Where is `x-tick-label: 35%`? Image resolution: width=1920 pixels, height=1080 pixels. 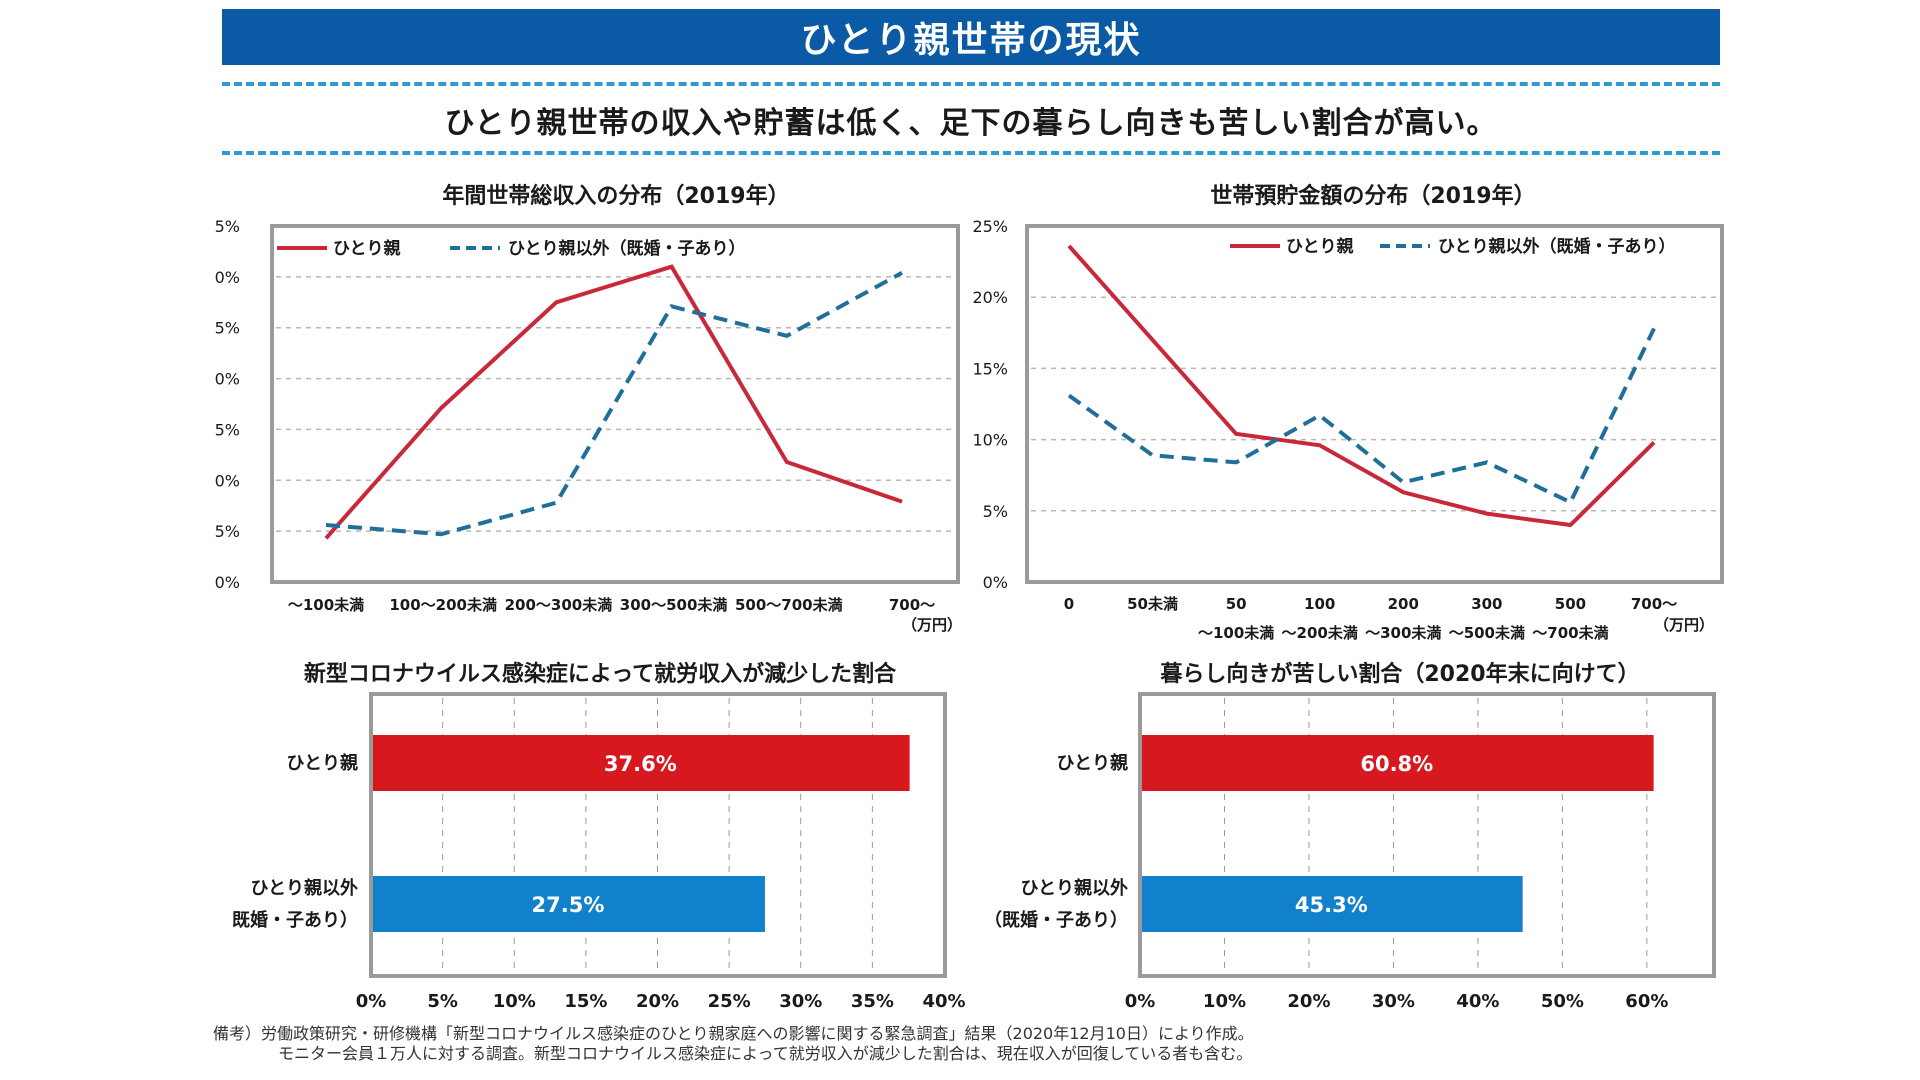 x-tick-label: 35% is located at coordinates (872, 1001).